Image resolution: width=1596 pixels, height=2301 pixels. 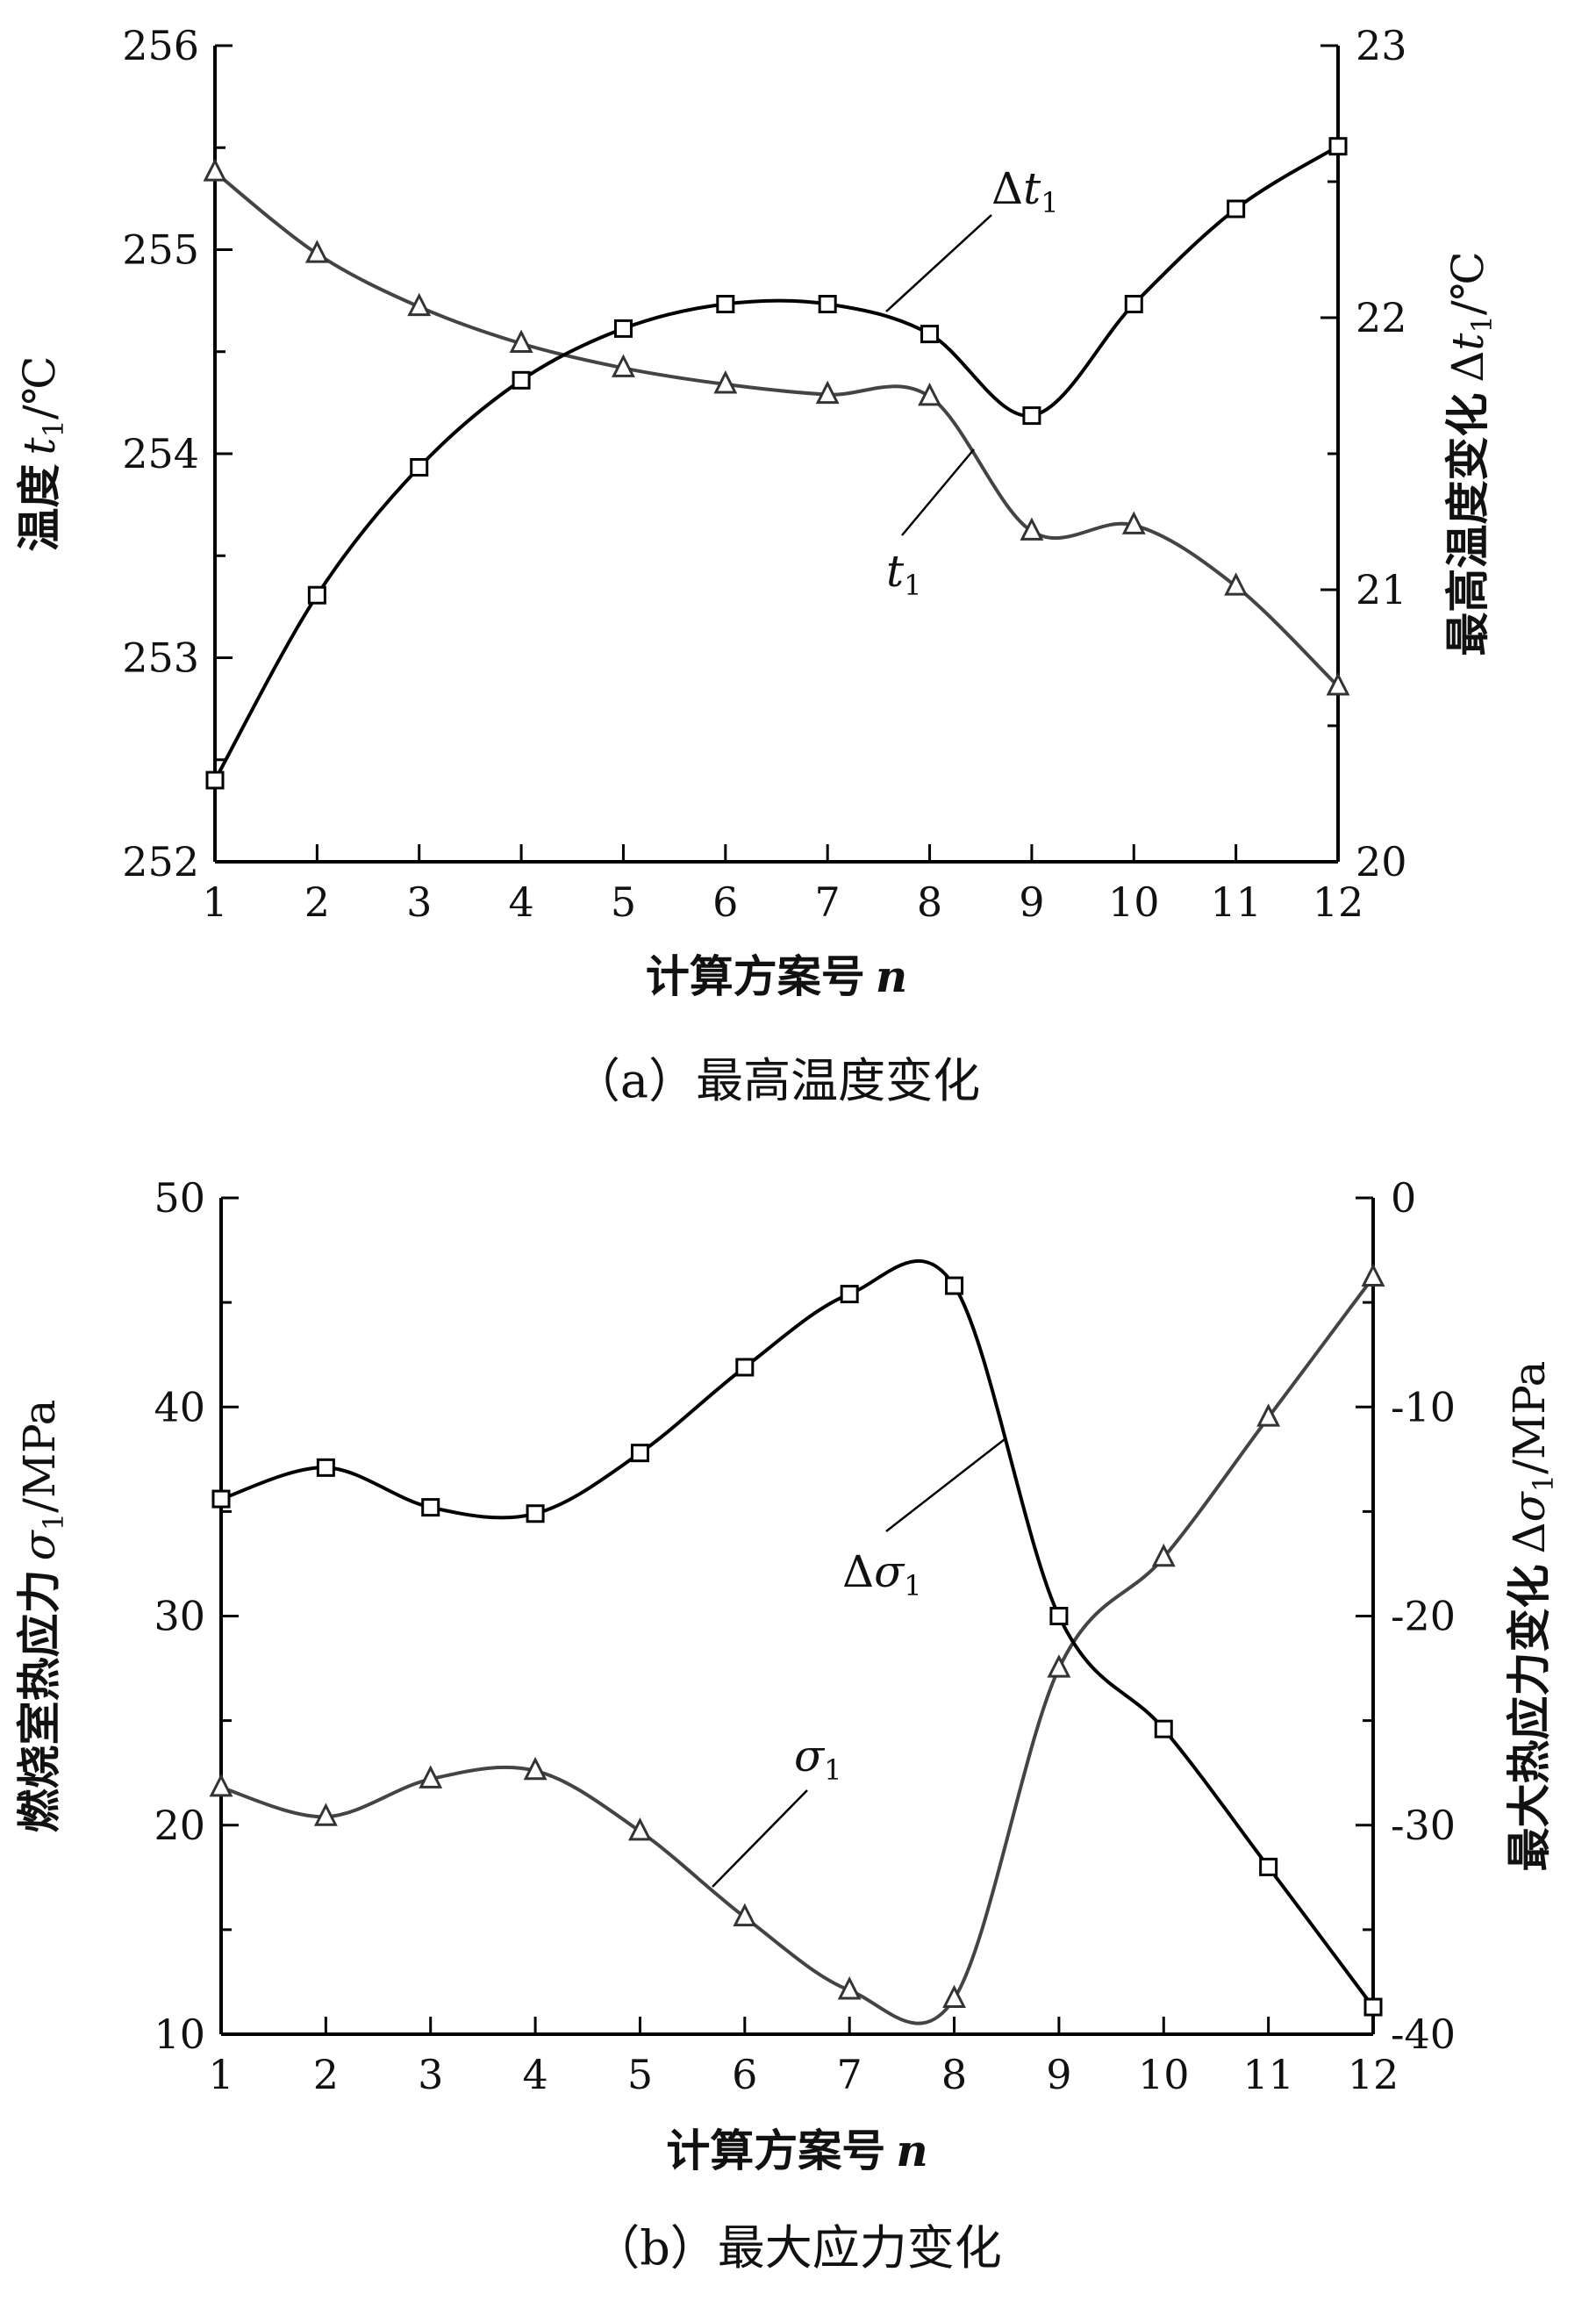 What do you see at coordinates (39, 1701) in the screenshot?
I see `left-y-title-text: 燃烧室热应力` at bounding box center [39, 1701].